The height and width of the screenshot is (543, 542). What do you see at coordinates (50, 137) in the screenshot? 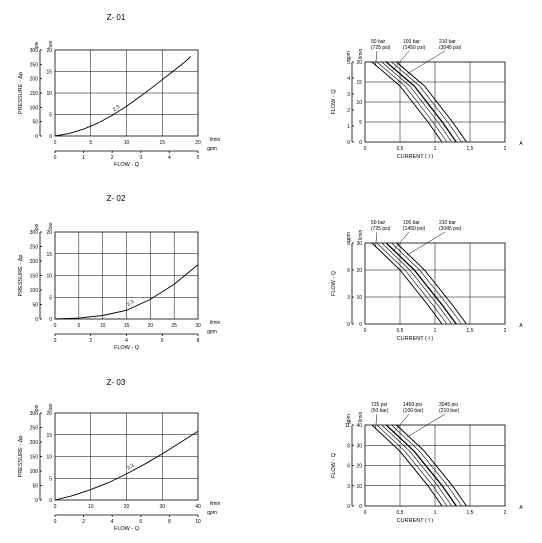
I see `chart-z01-bar-tick: 0` at bounding box center [50, 137].